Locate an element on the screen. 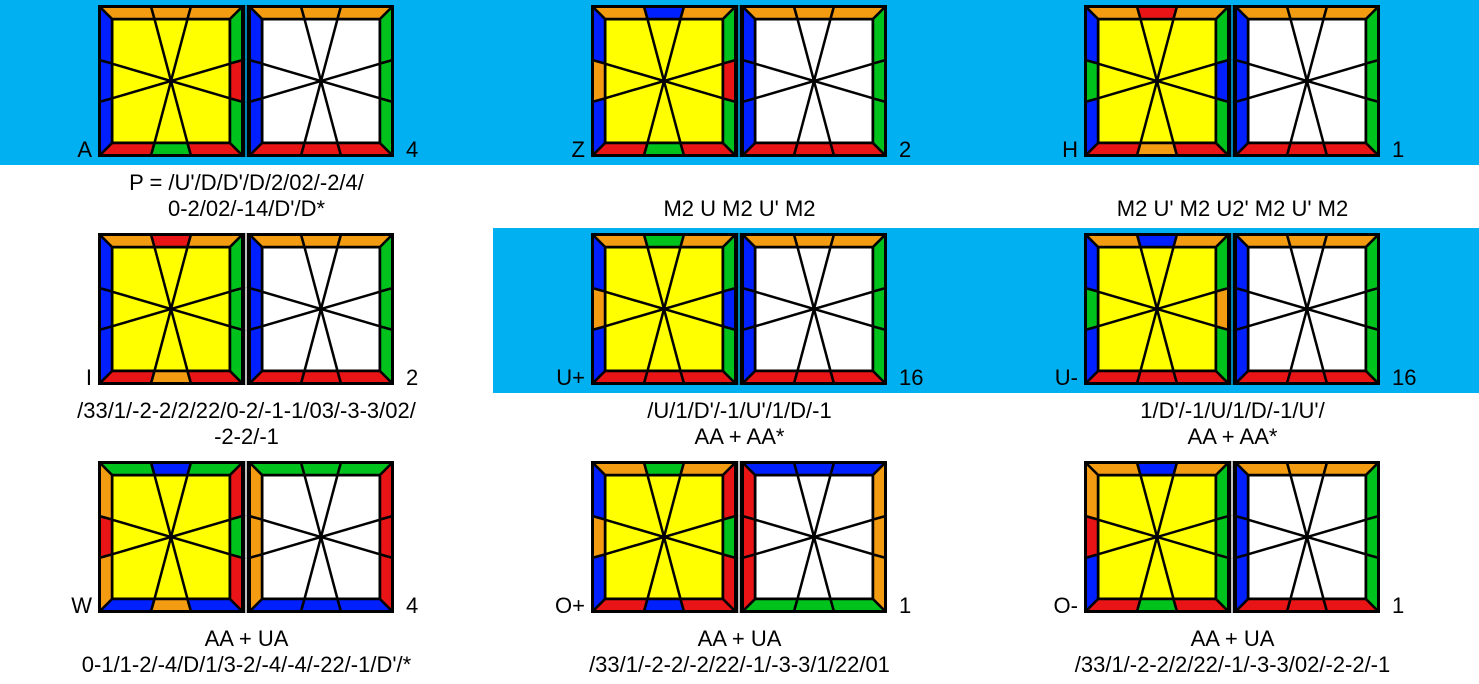 This screenshot has height=684, width=1479. case-cell: H 1 M2 U' M2 U2' M2 U' M2 is located at coordinates (1232, 114).